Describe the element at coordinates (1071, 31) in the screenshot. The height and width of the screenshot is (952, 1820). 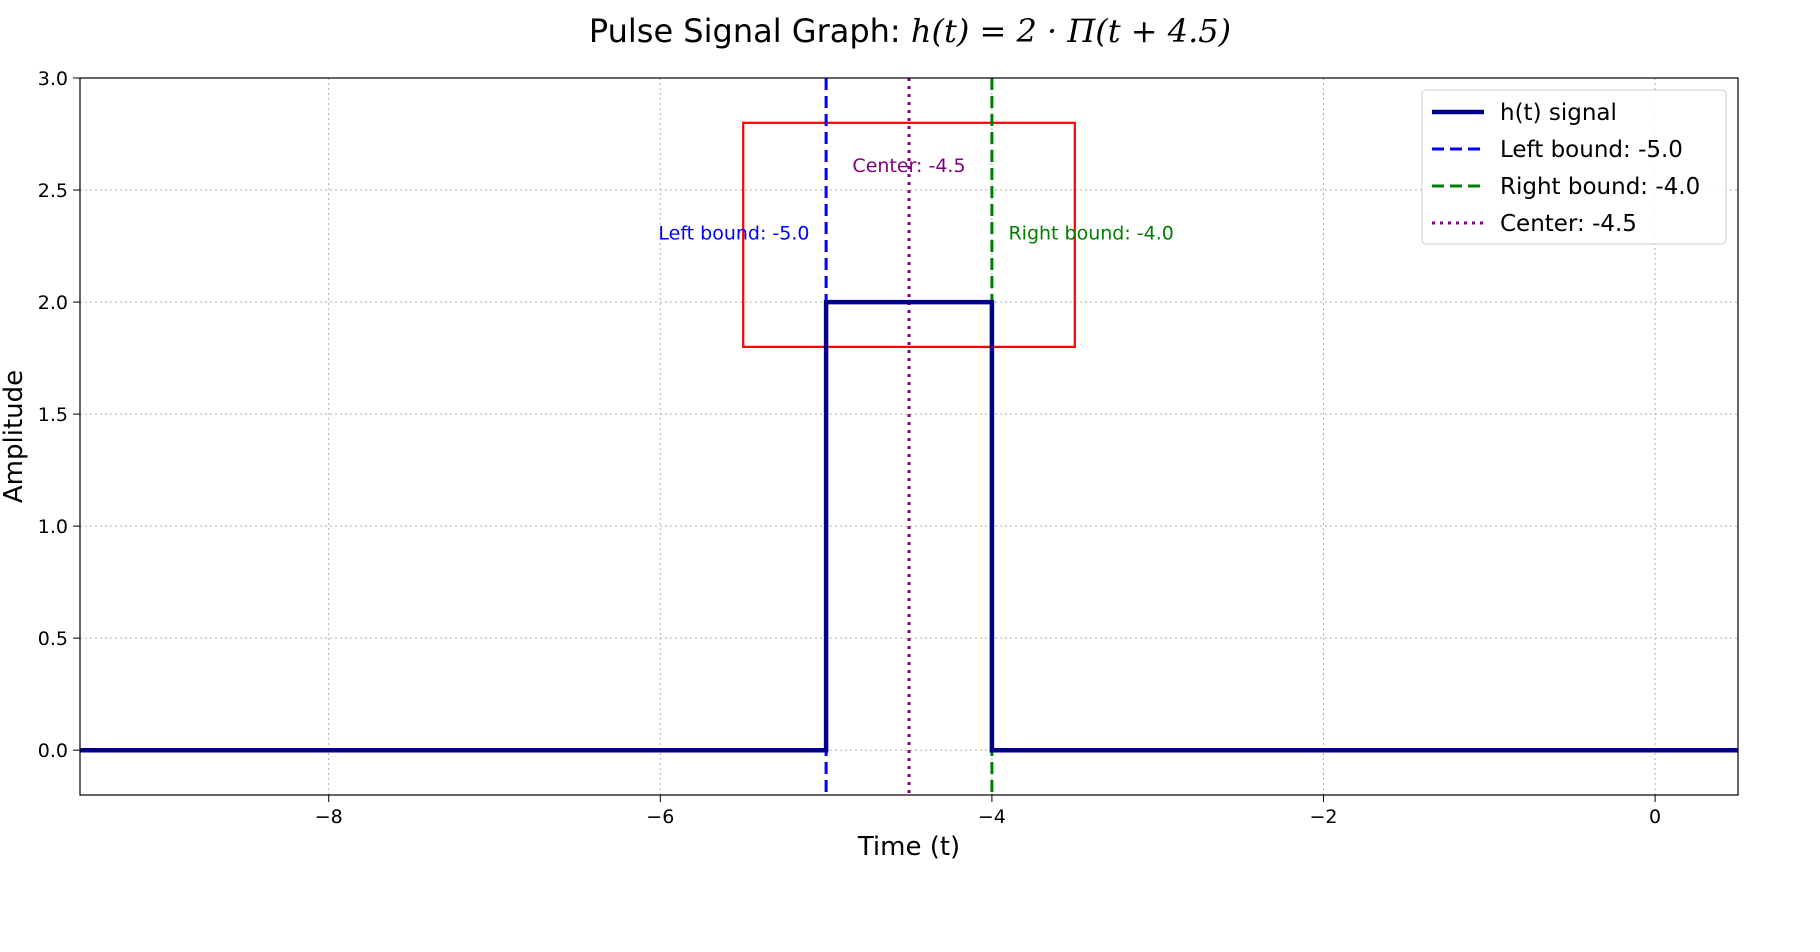
I see `chart-title-math: h(t) = 2 · Π(t + 4.5)` at that location.